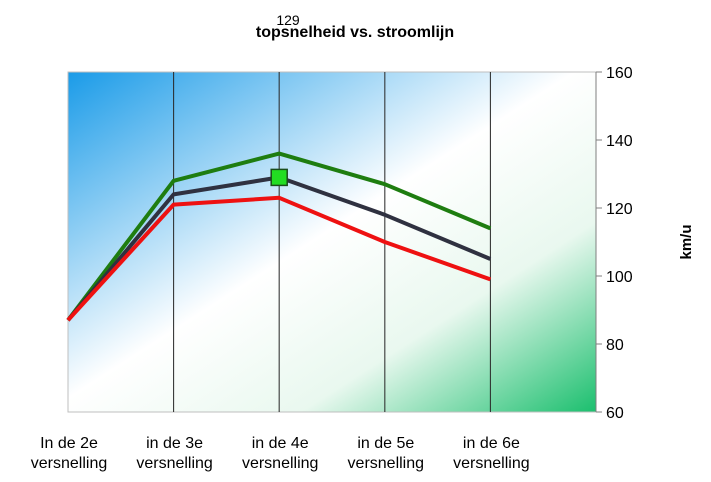  What do you see at coordinates (491, 443) in the screenshot?
I see `x-tick-label: in de 6e` at bounding box center [491, 443].